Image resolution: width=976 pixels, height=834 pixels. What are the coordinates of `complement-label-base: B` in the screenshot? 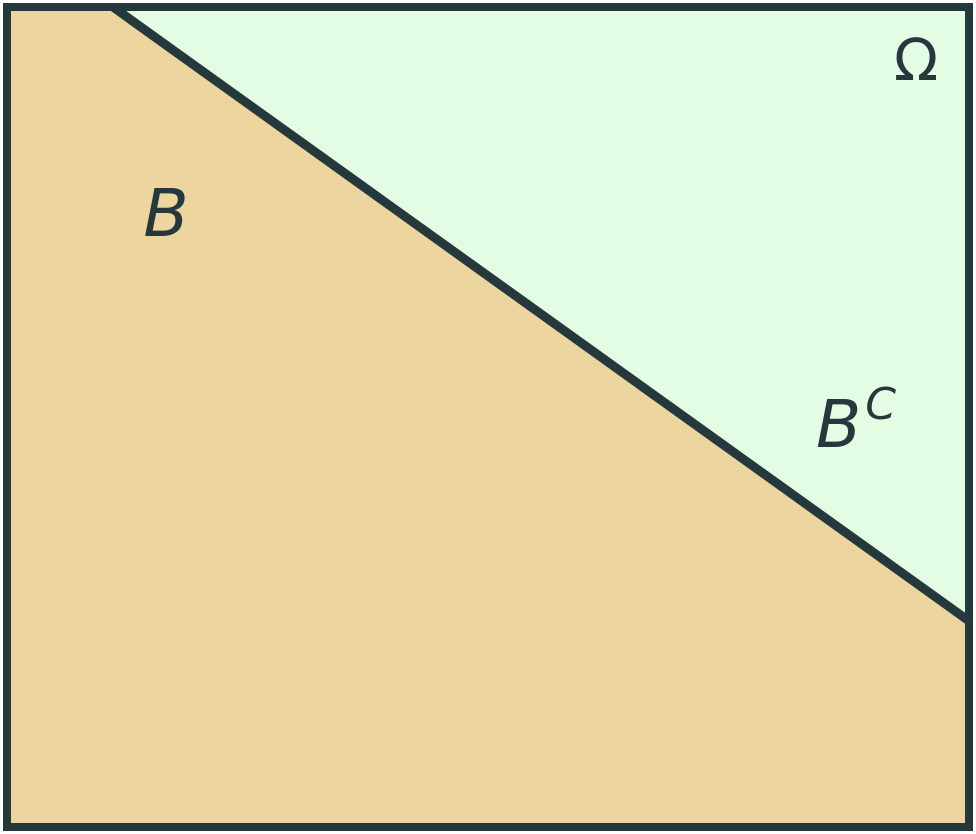 It's located at (838, 424).